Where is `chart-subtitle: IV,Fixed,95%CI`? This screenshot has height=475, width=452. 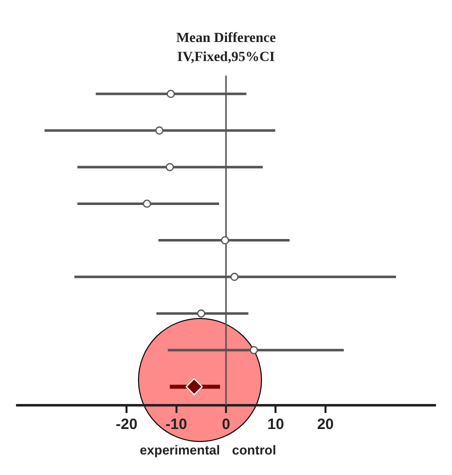 chart-subtitle: IV,Fixed,95%CI is located at coordinates (226, 57).